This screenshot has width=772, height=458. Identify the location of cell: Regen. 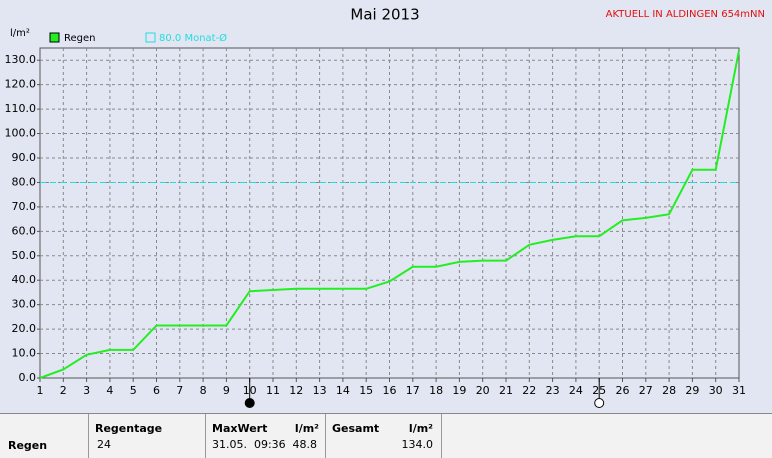
(44, 436).